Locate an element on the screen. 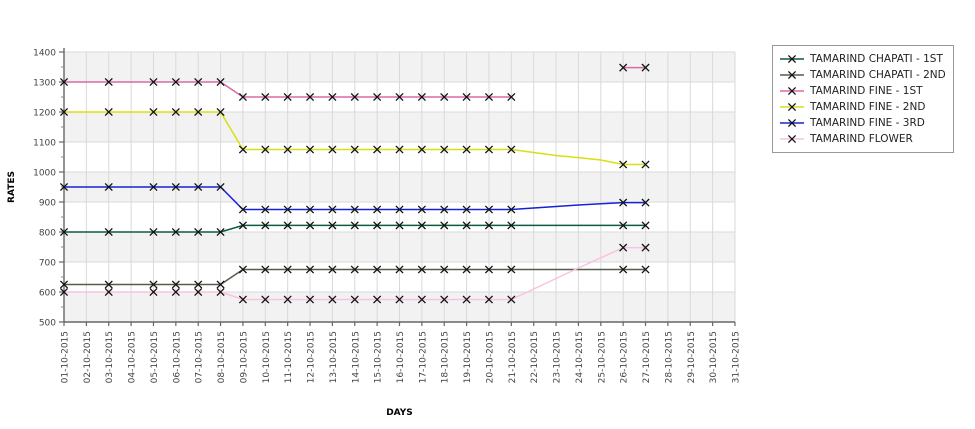 Image resolution: width=975 pixels, height=429 pixels. legend-item-0: TAMARIND CHAPATI - 1ST is located at coordinates (863, 59).